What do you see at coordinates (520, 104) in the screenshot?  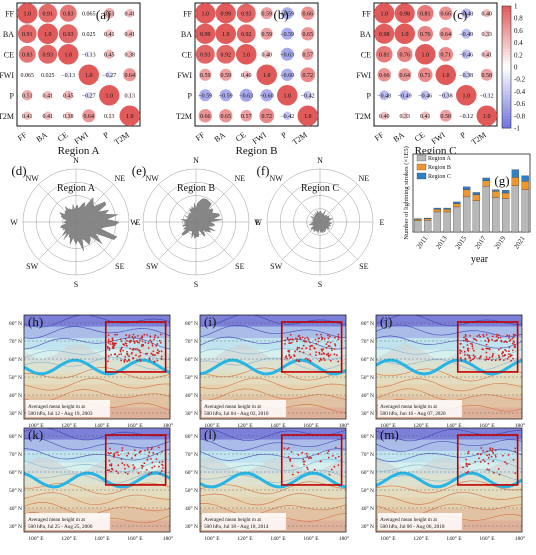 I see `colorbar-tick-label: -0.6` at bounding box center [520, 104].